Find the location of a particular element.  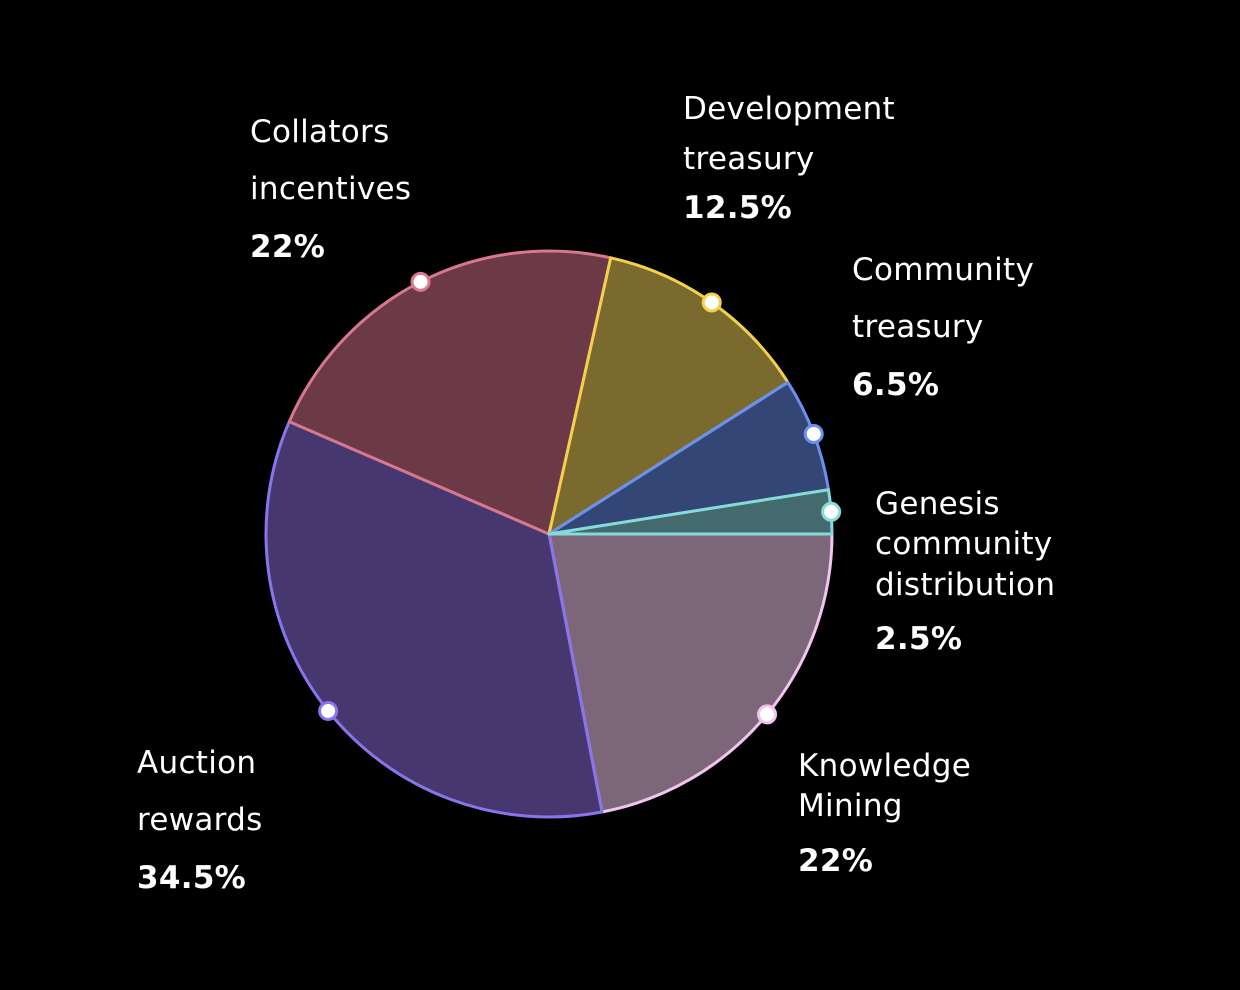

label-auction: Auction rewards 34.5% is located at coordinates (212, 821).